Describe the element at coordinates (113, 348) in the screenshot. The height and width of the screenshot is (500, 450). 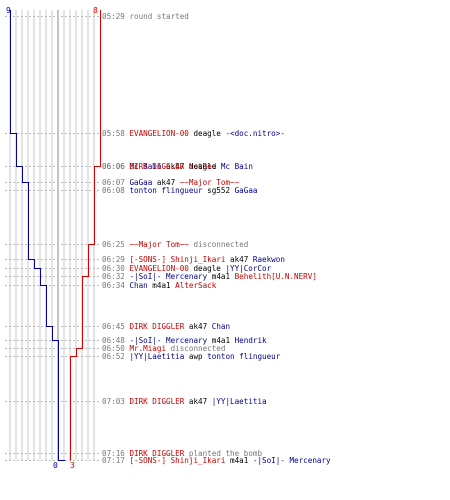
I see `log-time: 06:50` at that location.